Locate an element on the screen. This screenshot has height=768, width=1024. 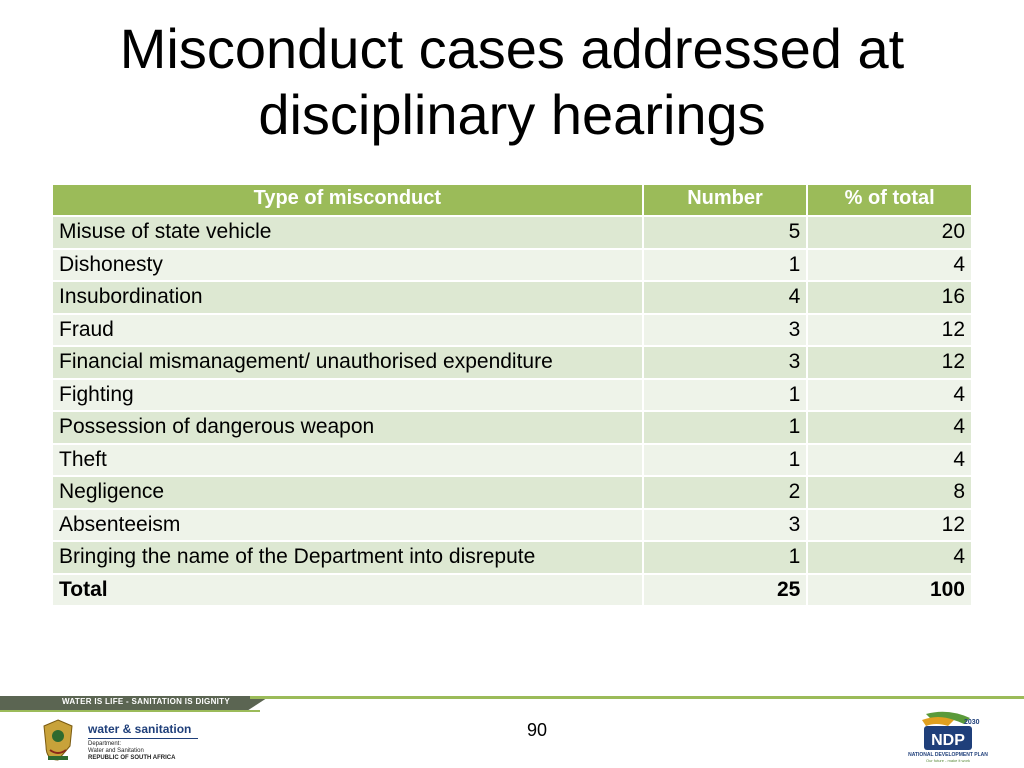
cell-type: Dishonesty is located at coordinates (347, 264).